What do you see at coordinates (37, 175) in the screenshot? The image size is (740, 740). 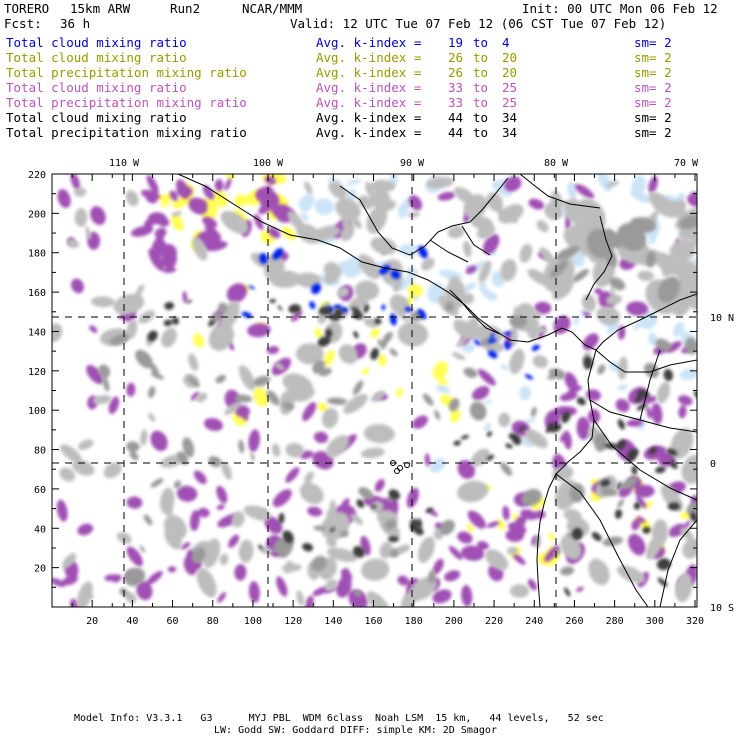 I see `y-tick-label: 220` at bounding box center [37, 175].